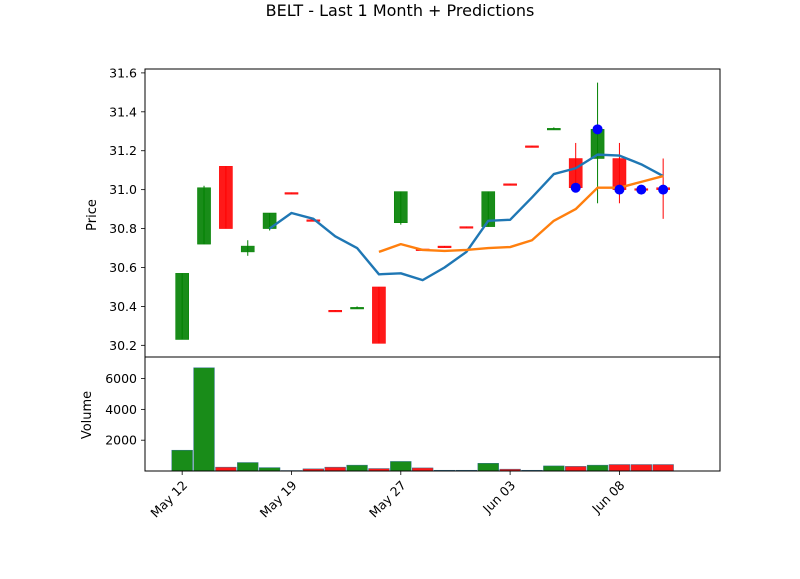 This screenshot has width=800, height=579. What do you see at coordinates (387, 499) in the screenshot?
I see `x-tick-label: May 27` at bounding box center [387, 499].